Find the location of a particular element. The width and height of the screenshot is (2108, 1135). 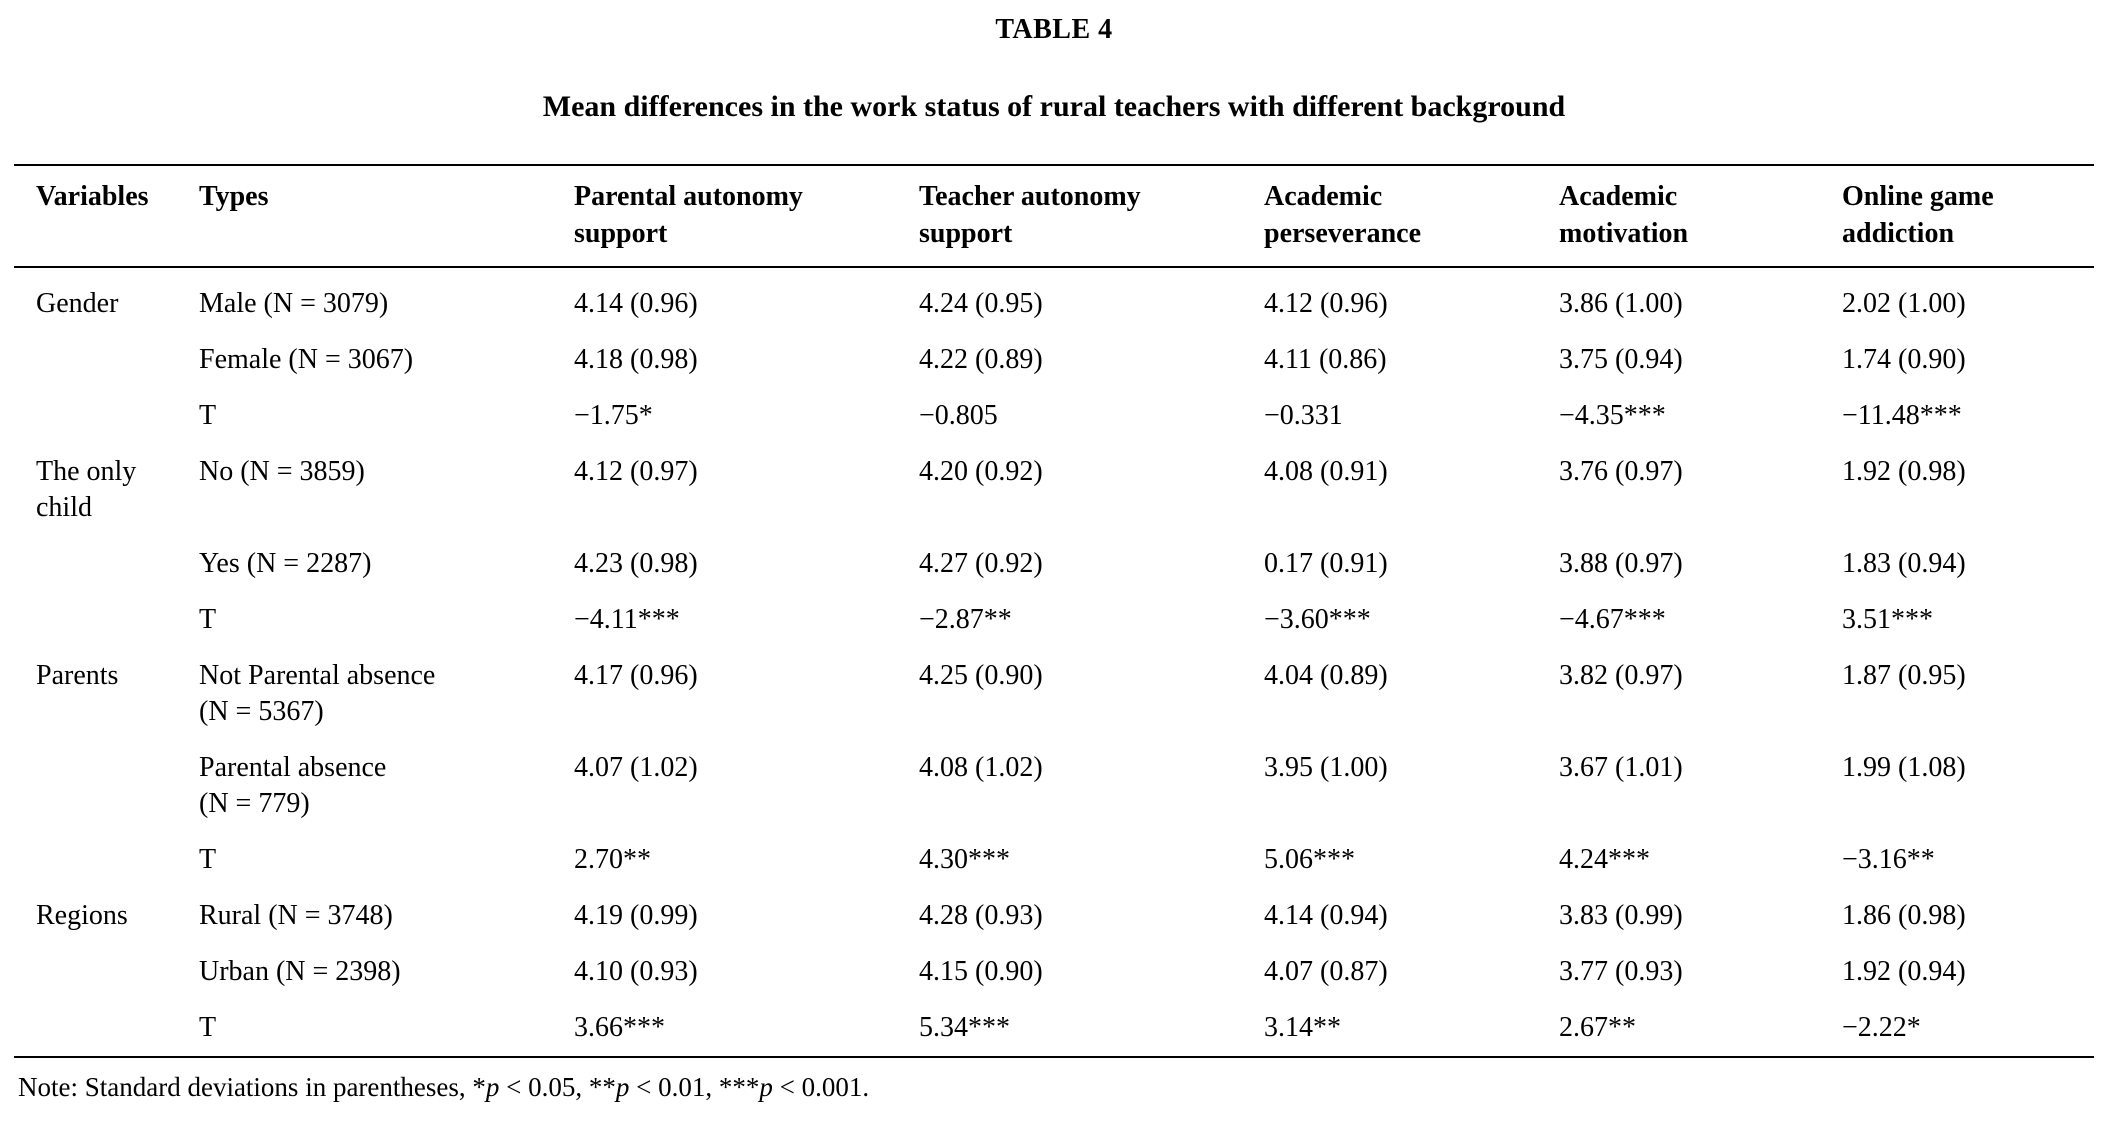

column-header: Parental autonomy support is located at coordinates (746, 216).